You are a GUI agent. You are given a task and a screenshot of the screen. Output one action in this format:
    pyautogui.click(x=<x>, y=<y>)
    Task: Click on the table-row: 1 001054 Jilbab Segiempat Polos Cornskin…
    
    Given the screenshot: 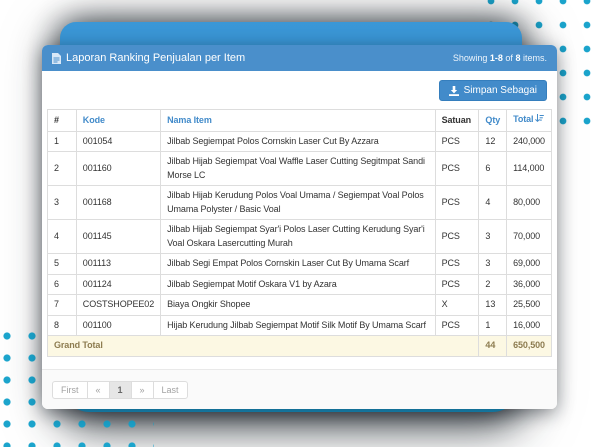 What is the action you would take?
    pyautogui.click(x=299, y=141)
    